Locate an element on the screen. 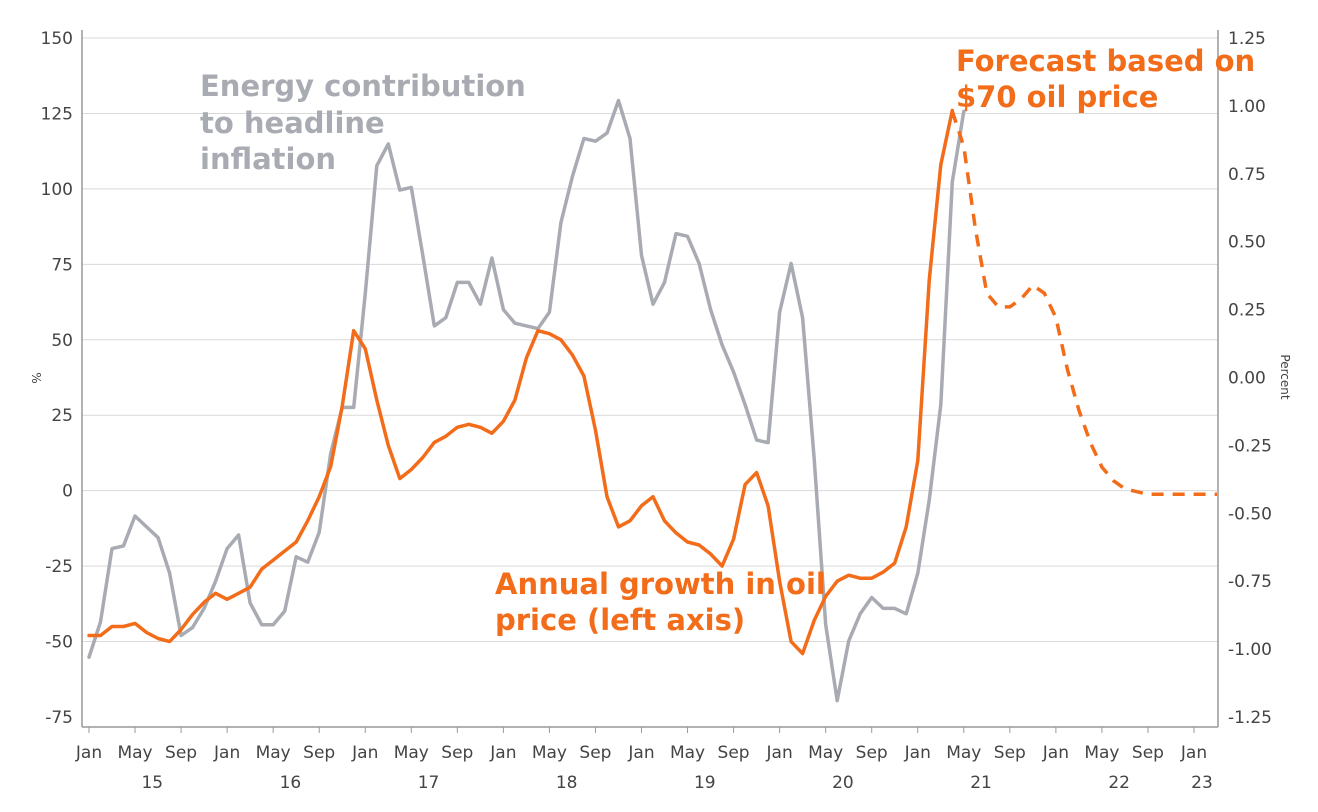 This screenshot has width=1318, height=812. right-tick-label: -0.25 is located at coordinates (1250, 446).